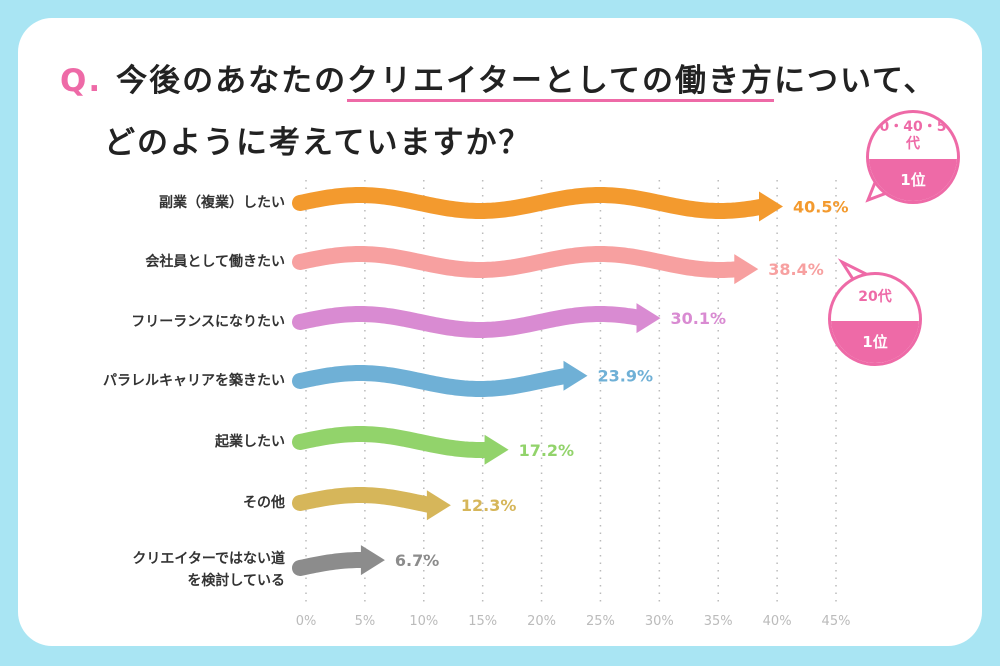 Image resolution: width=1000 pixels, height=666 pixels. Describe the element at coordinates (547, 450) in the screenshot. I see `value-label: 17.2%` at that location.